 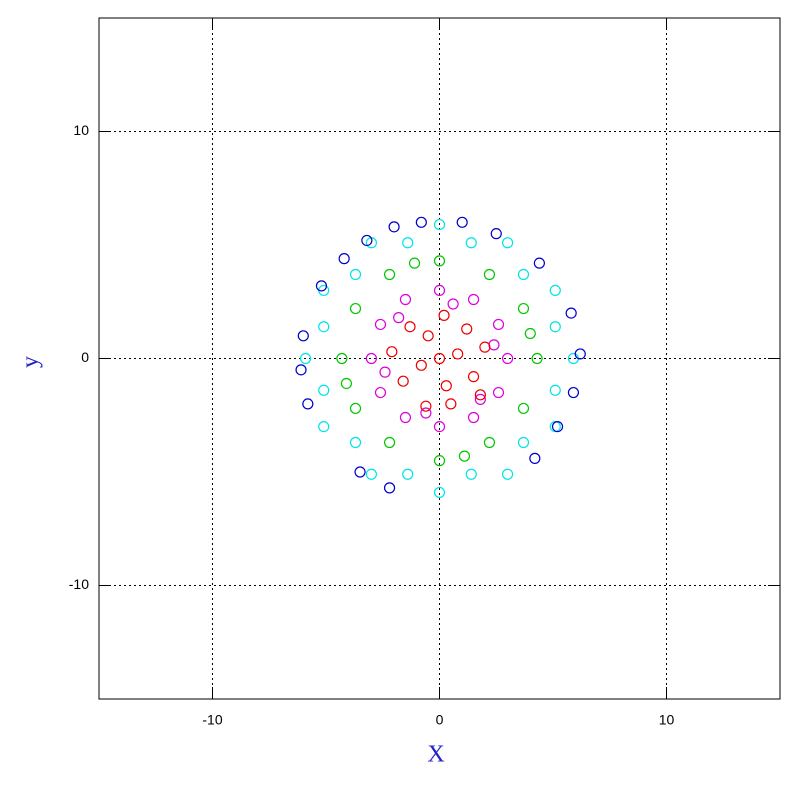 What do you see at coordinates (667, 720) in the screenshot?
I see `x-tick-label: 10` at bounding box center [667, 720].